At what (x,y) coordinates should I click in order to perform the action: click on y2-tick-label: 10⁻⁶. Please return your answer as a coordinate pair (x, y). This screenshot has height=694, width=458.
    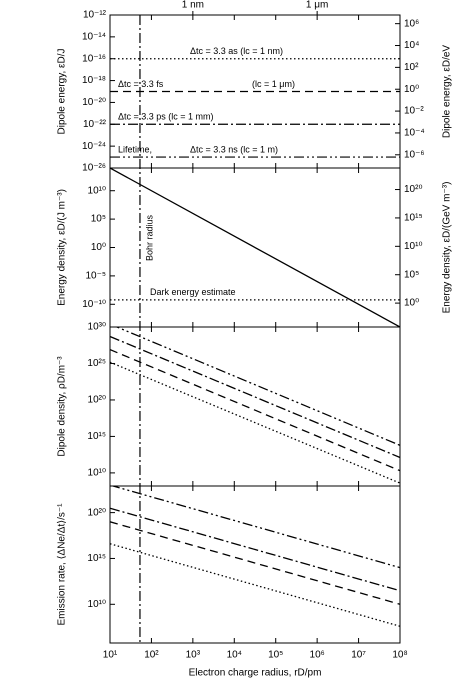
    Looking at the image, I should click on (414, 154).